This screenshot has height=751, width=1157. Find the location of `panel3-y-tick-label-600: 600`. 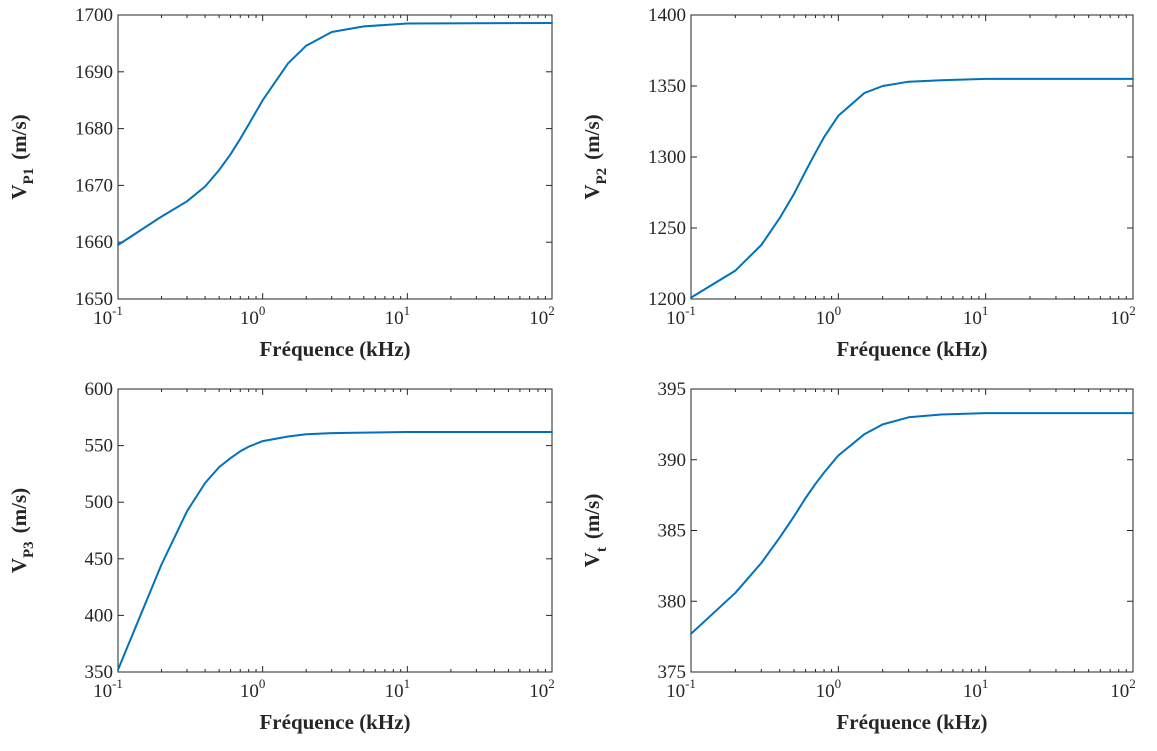

panel3-y-tick-label-600: 600 is located at coordinates (99, 389).